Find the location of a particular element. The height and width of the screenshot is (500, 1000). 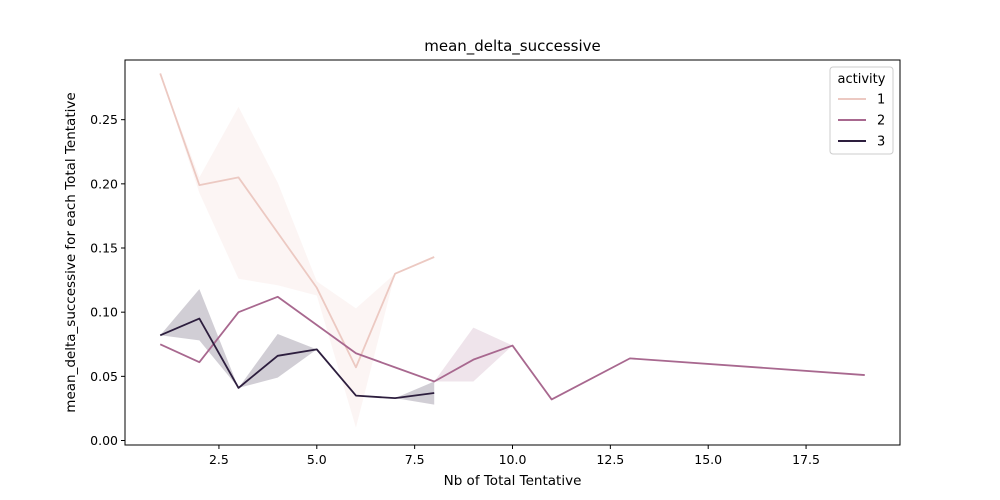

legend: activity 1 2 3 is located at coordinates (861, 110).